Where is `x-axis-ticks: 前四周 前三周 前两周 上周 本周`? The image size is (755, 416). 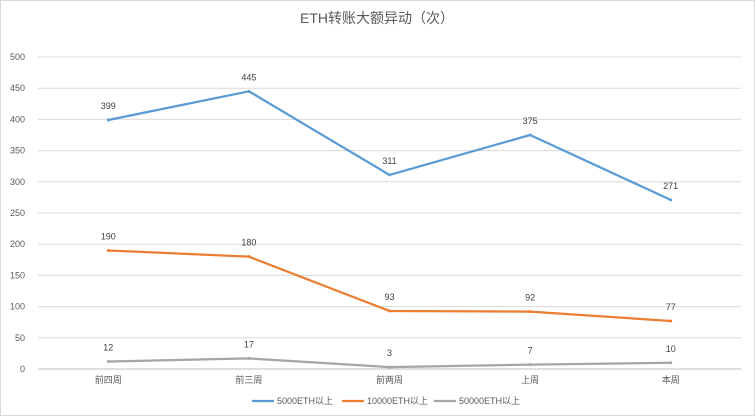 x-axis-ticks: 前四周 前三周 前两周 上周 本周 is located at coordinates (387, 379).